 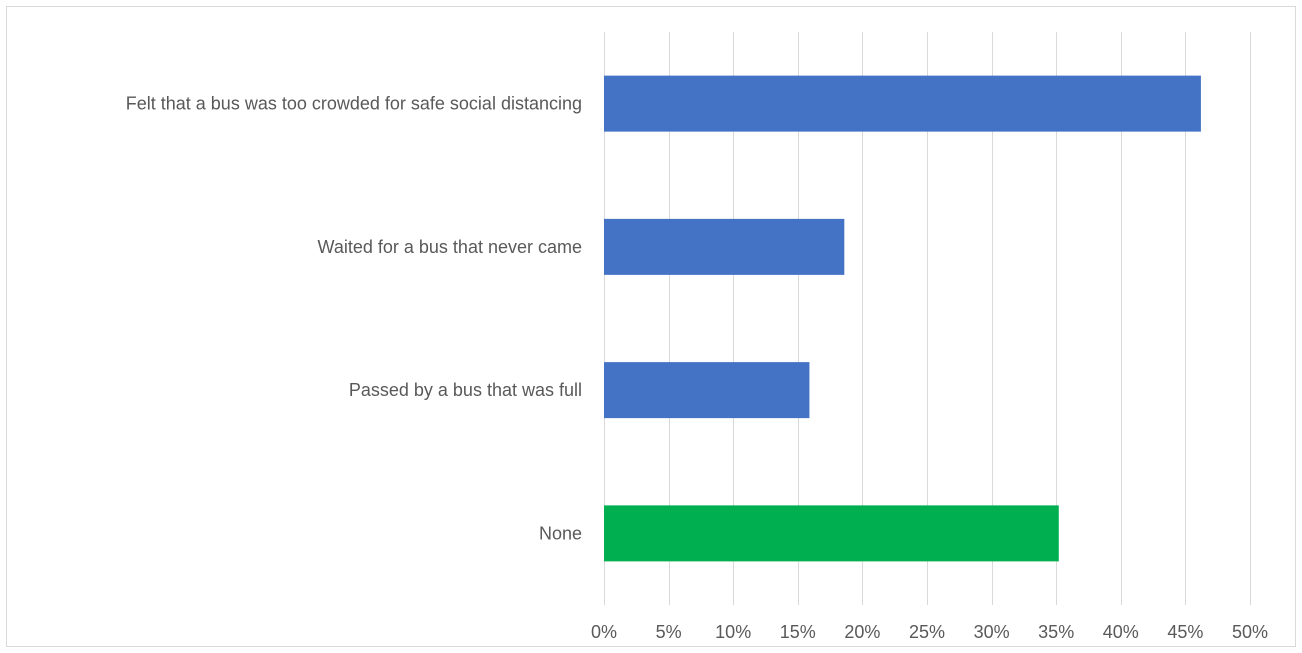 What do you see at coordinates (733, 632) in the screenshot?
I see `x-tick-label: 10%` at bounding box center [733, 632].